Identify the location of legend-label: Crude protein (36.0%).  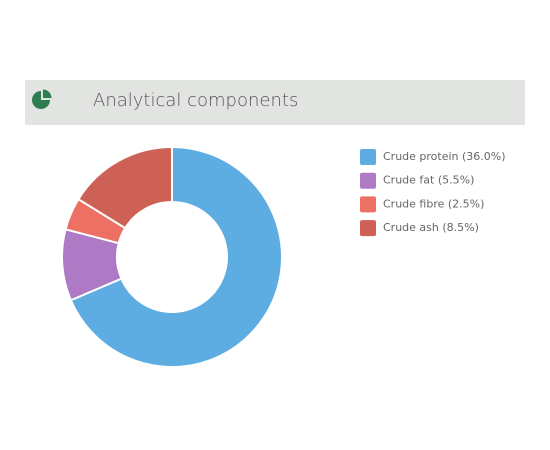
(444, 156).